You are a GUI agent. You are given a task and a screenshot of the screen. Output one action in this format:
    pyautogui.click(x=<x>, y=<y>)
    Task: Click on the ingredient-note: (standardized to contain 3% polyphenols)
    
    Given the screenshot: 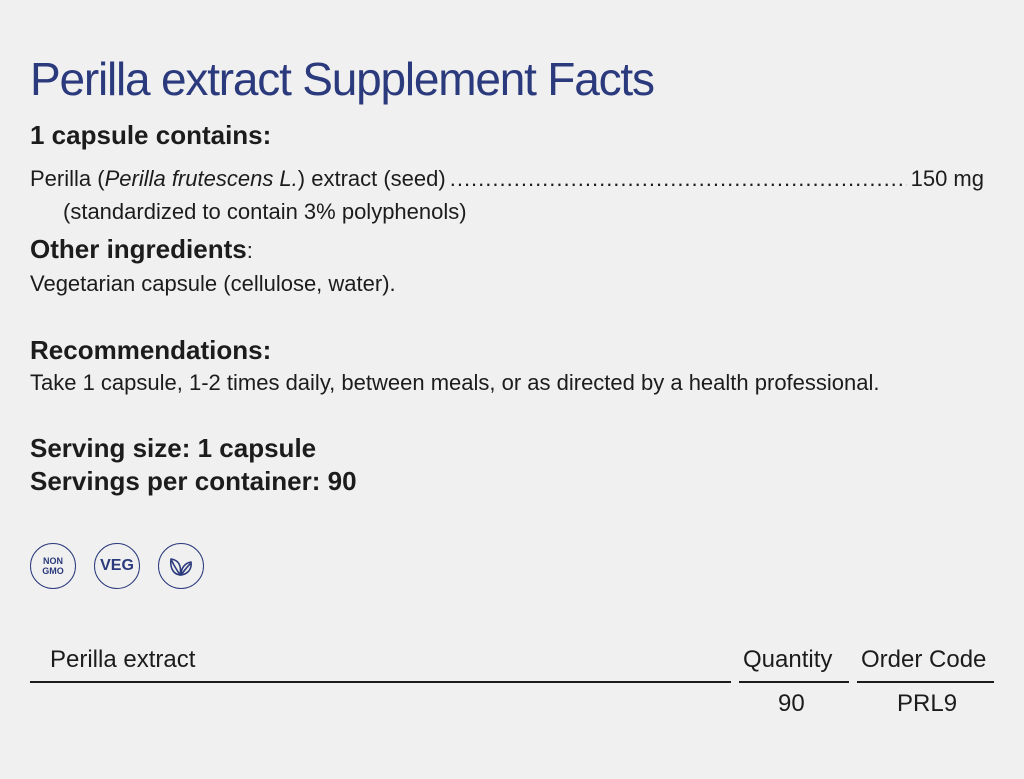 What is the action you would take?
    pyautogui.click(x=265, y=211)
    